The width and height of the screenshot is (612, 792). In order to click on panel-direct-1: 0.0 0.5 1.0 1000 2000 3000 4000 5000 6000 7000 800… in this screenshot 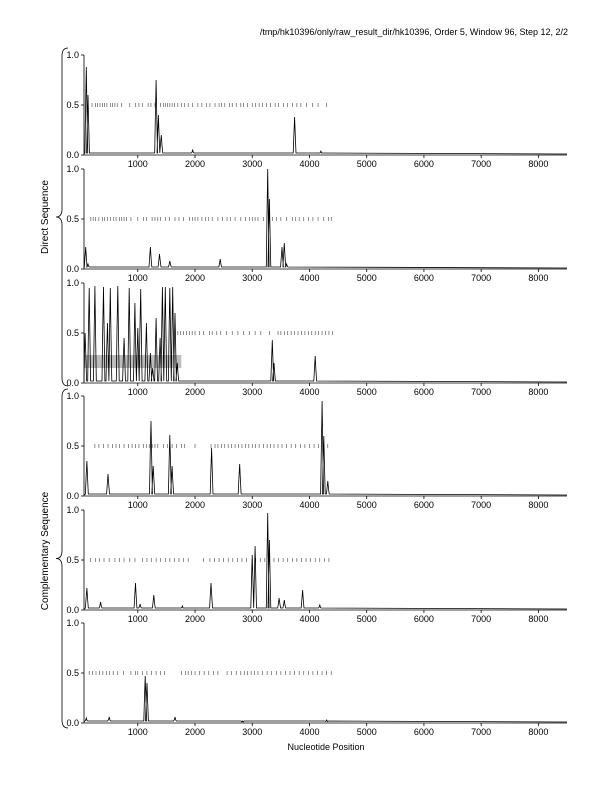, I will do `click(317, 109)`.